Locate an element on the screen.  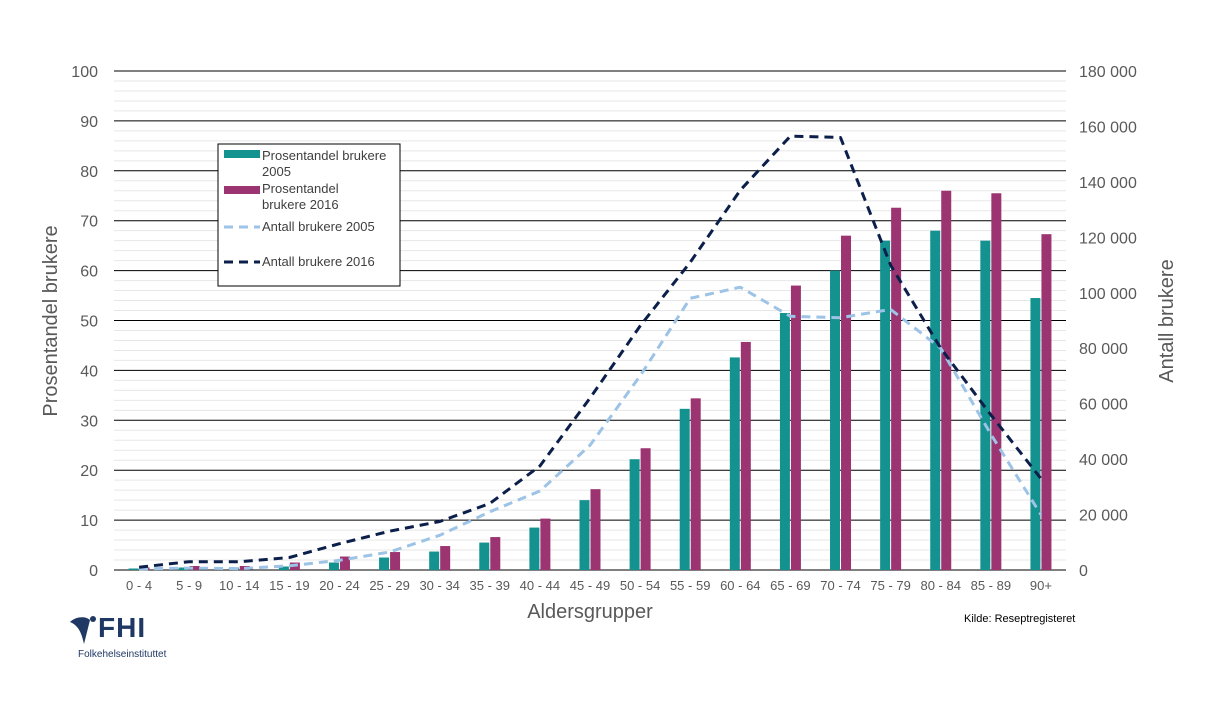
legend-swatch-bar-2005 is located at coordinates (242, 154).